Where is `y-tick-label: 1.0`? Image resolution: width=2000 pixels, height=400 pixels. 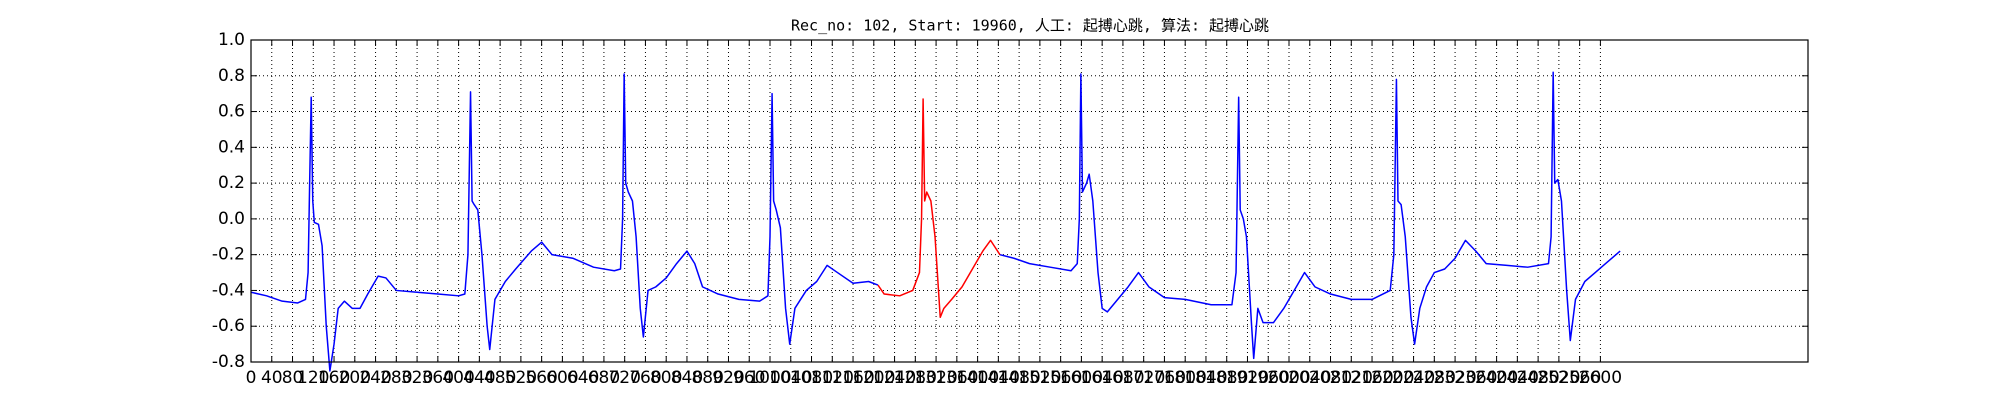 y-tick-label: 1.0 is located at coordinates (231, 40).